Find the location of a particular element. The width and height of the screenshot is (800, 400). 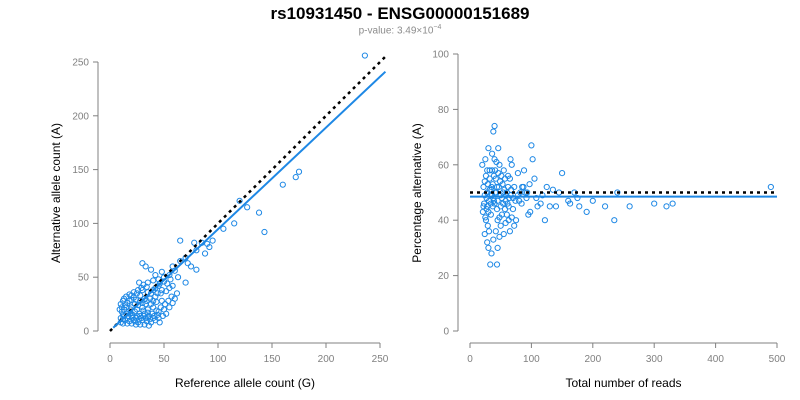

y-tick-label: 250 is located at coordinates (80, 63).